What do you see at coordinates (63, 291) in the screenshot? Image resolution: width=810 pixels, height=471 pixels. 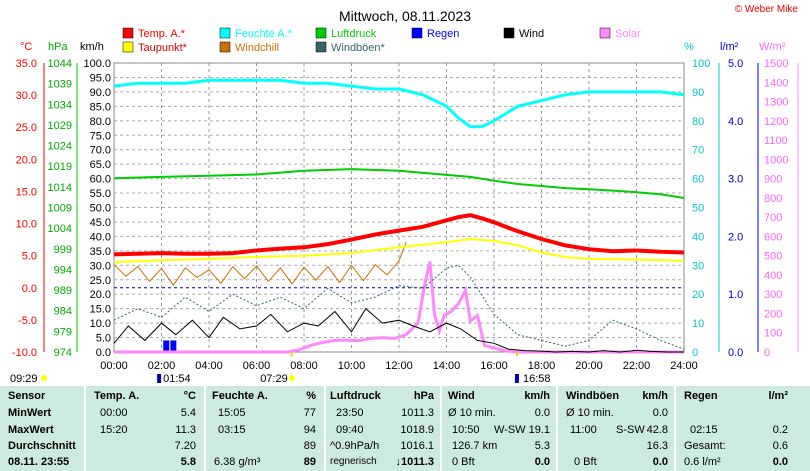 I see `pressure-tick-label: 989` at bounding box center [63, 291].